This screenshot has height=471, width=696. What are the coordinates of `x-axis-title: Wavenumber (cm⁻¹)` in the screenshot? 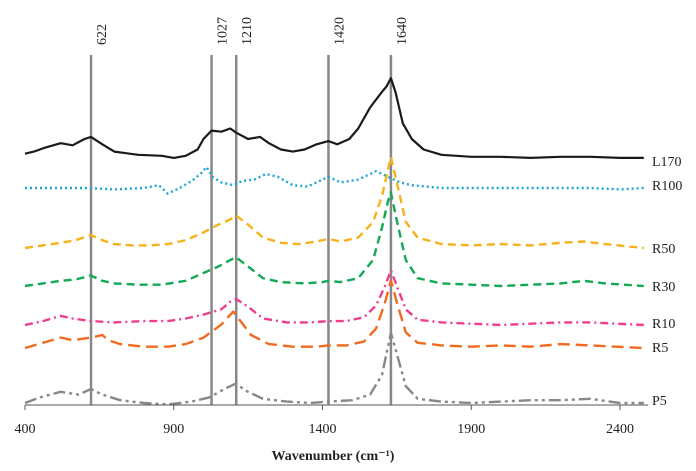 It's located at (333, 456).